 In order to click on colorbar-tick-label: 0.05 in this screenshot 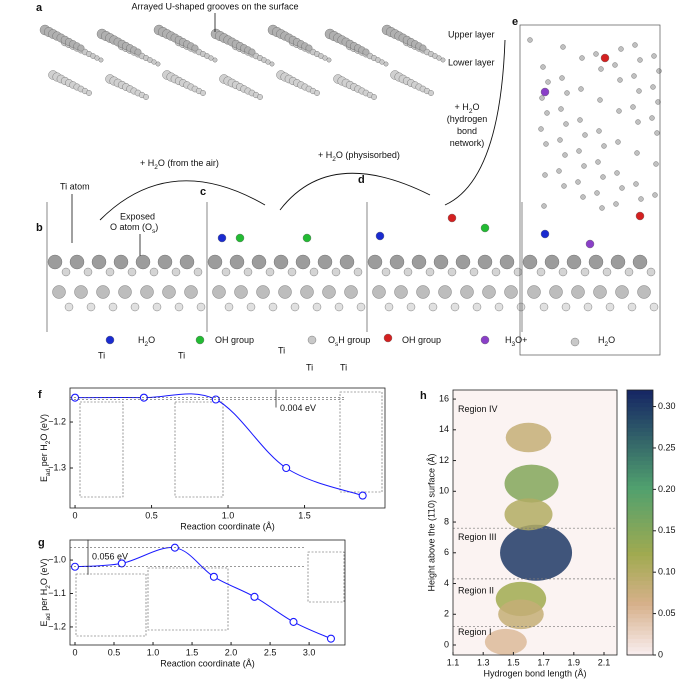, I will do `click(667, 613)`.